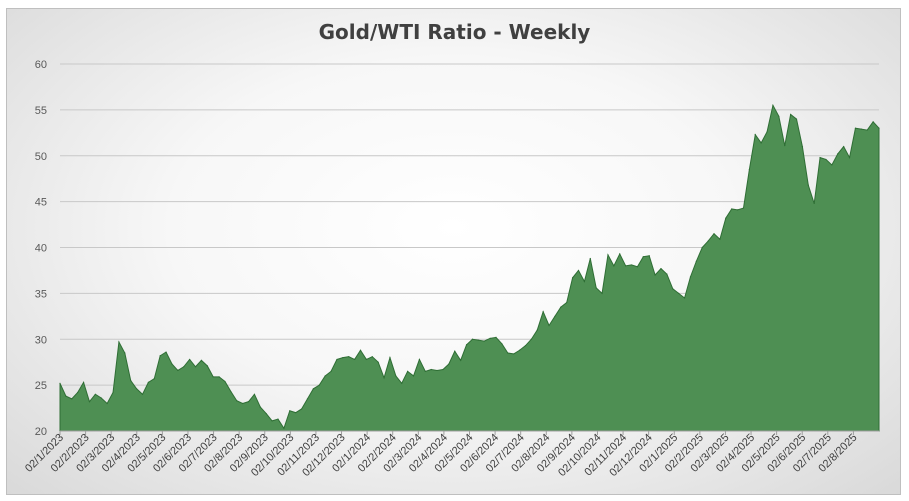 The image size is (909, 501). What do you see at coordinates (41, 386) in the screenshot?
I see `y-tick-label: 25` at bounding box center [41, 386].